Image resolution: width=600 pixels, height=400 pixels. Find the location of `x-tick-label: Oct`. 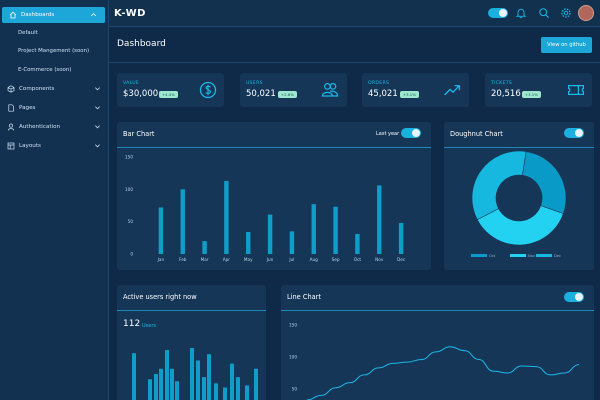

x-tick-label: Oct is located at coordinates (358, 259).